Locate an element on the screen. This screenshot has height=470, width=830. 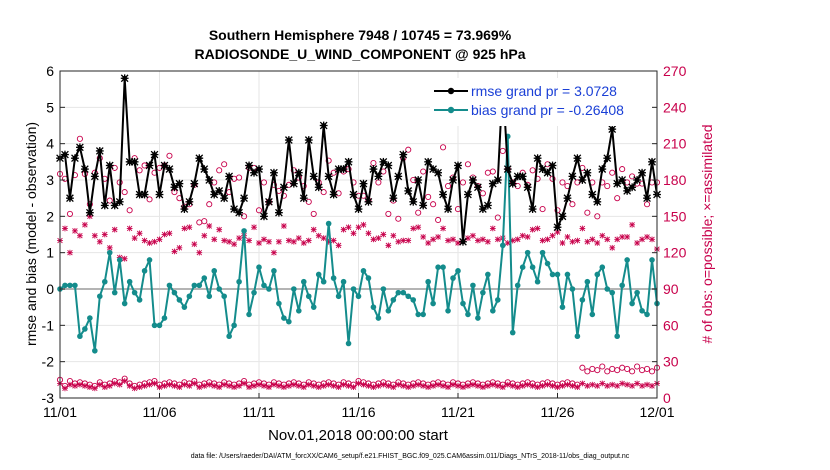
chart-title-line2: RADIOSONDE_U_WIND_COMPONENT @ 925 hPa is located at coordinates (359, 54).